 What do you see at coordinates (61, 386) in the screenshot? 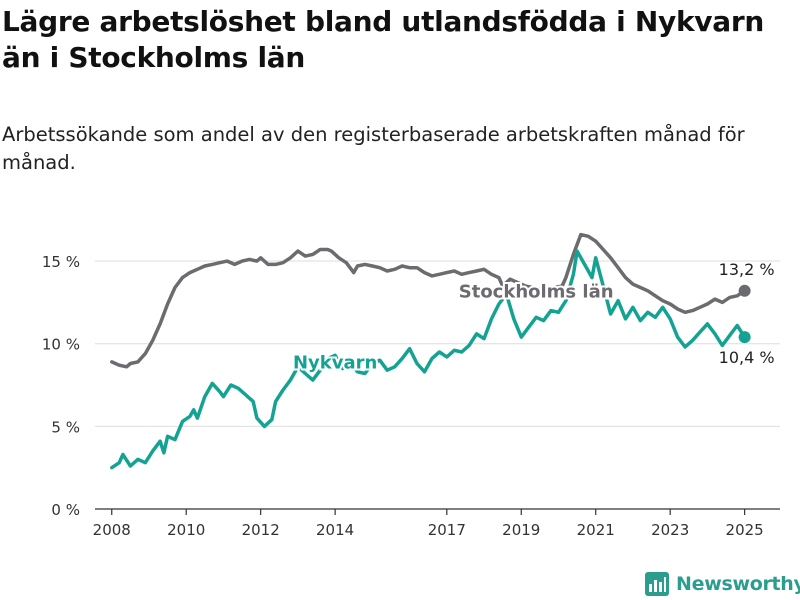
I see `y-axis: 0 % 5 % 10 % 15 %` at bounding box center [61, 386].